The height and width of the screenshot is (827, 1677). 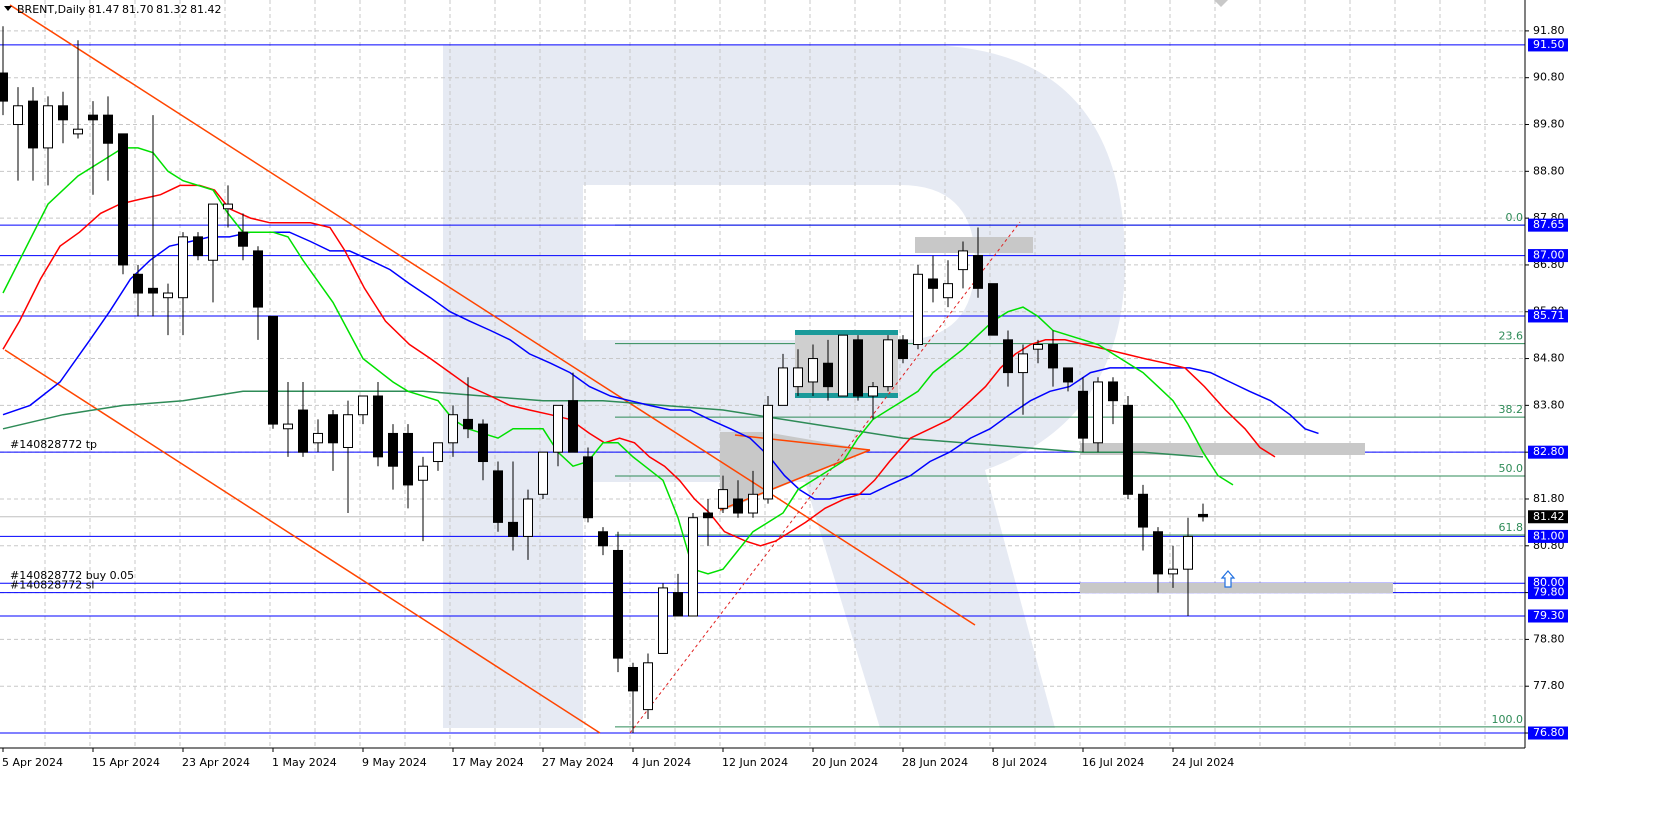 What do you see at coordinates (1549, 124) in the screenshot?
I see `y-tick-label: 89.80` at bounding box center [1549, 124].